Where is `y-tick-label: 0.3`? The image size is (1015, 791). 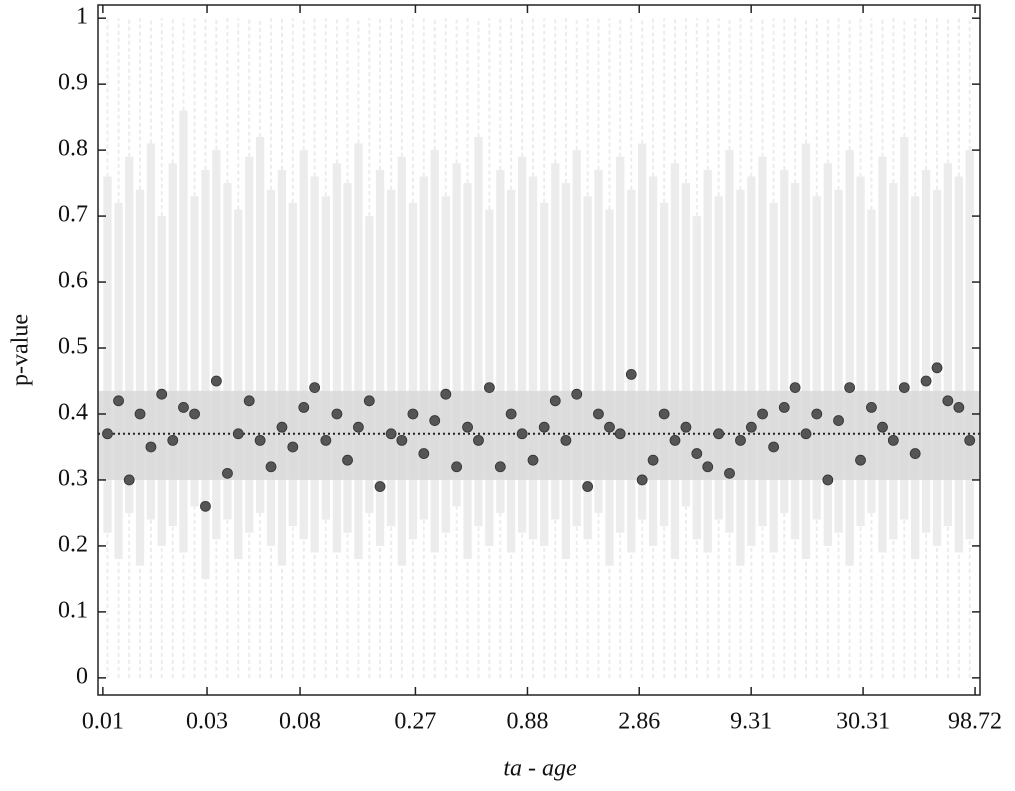 y-tick-label: 0.3 is located at coordinates (73, 478).